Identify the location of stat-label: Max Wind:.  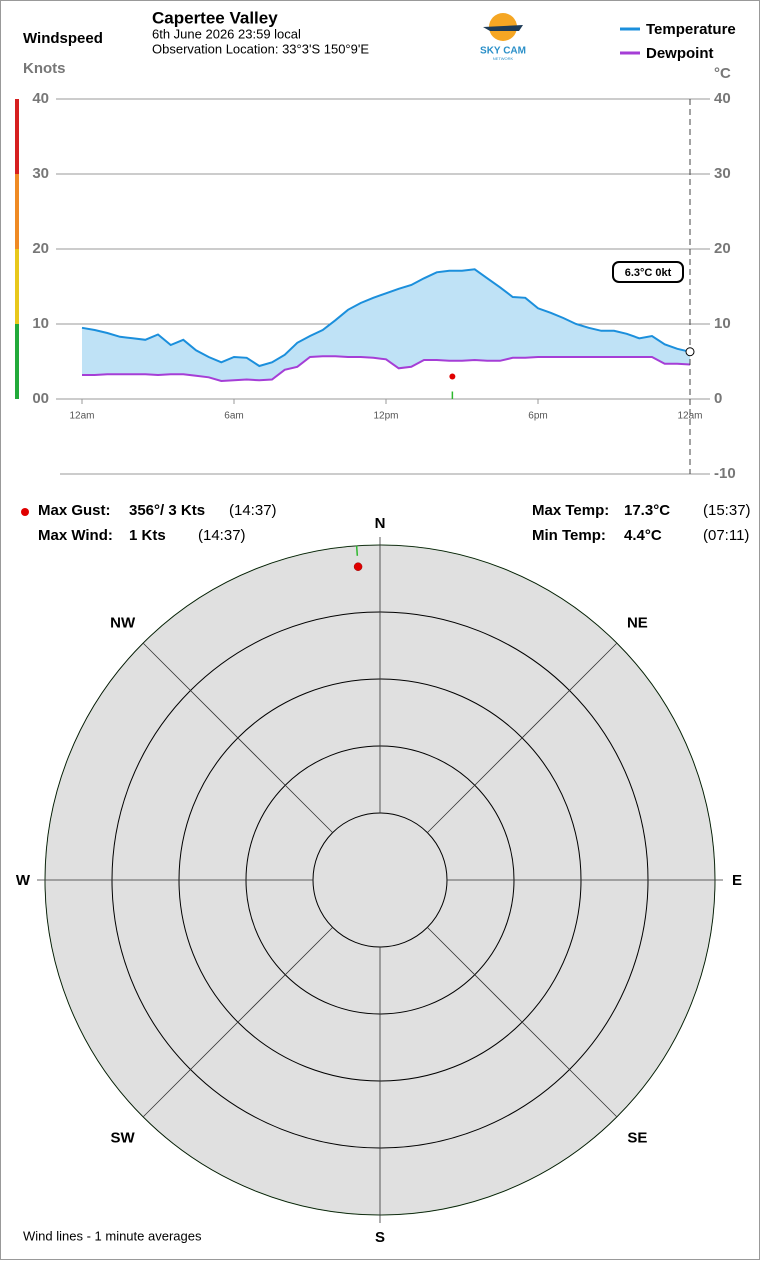
(75, 535).